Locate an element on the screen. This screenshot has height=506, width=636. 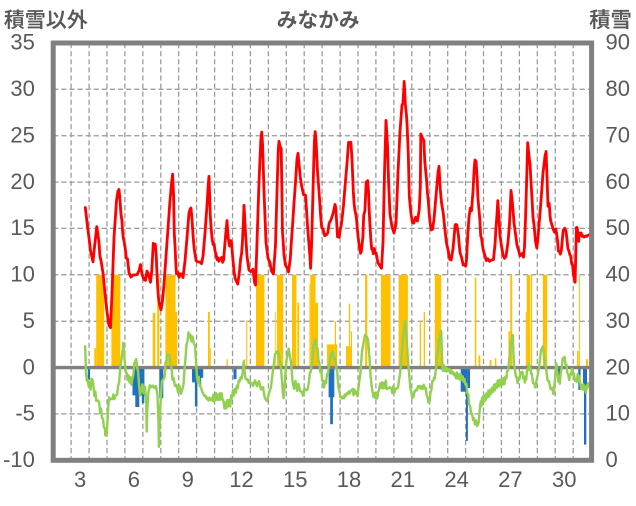
svg-text: 35 is located at coordinates (22, 42).